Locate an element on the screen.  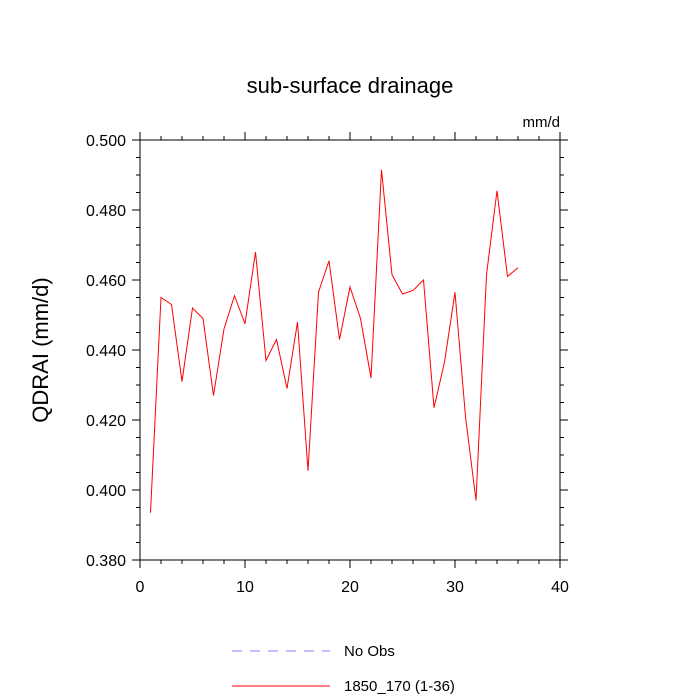
legend-label-series: 1850_170 (1-36) is located at coordinates (399, 686).